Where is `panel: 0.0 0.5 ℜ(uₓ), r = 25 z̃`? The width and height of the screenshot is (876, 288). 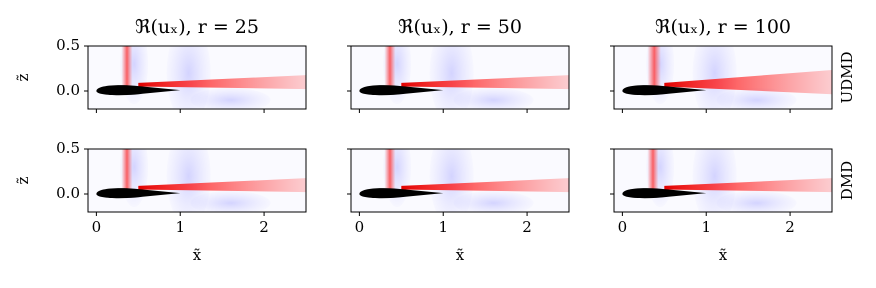 panel: 0.0 0.5 ℜ(uₓ), r = 25 z̃ is located at coordinates (160, 64).